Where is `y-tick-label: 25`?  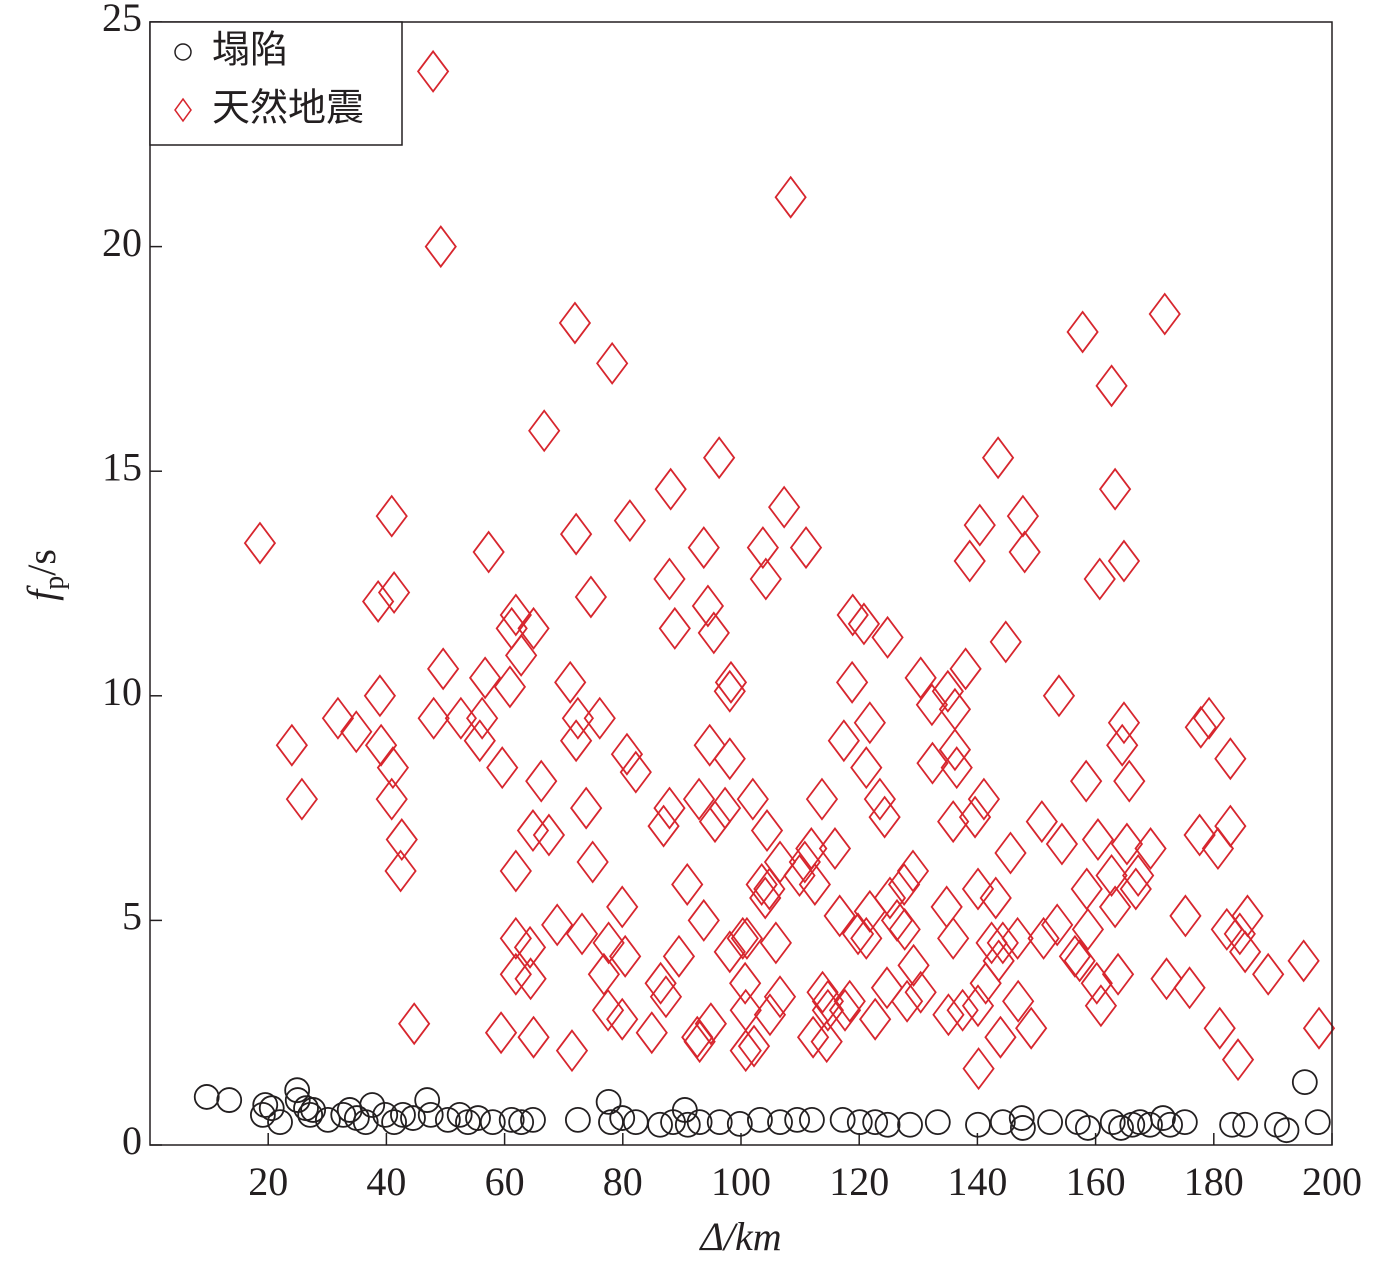
y-tick-label: 25 is located at coordinates (122, 20).